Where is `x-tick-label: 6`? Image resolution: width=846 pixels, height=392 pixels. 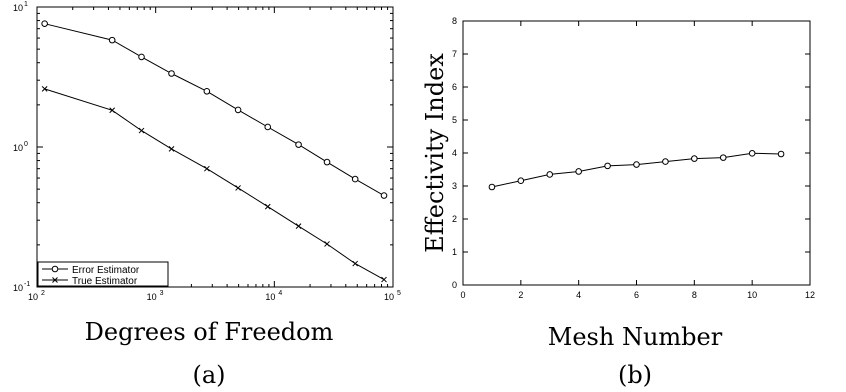
x-tick-label: 6 is located at coordinates (636, 295).